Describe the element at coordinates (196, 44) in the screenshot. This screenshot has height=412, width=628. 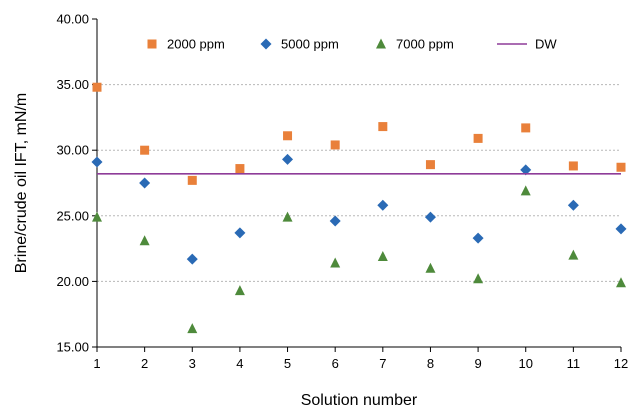
I see `legend-label: 2000 ppm` at that location.